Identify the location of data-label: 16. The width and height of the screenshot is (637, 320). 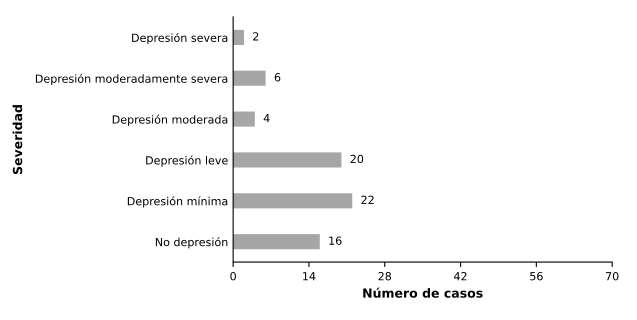
(335, 240).